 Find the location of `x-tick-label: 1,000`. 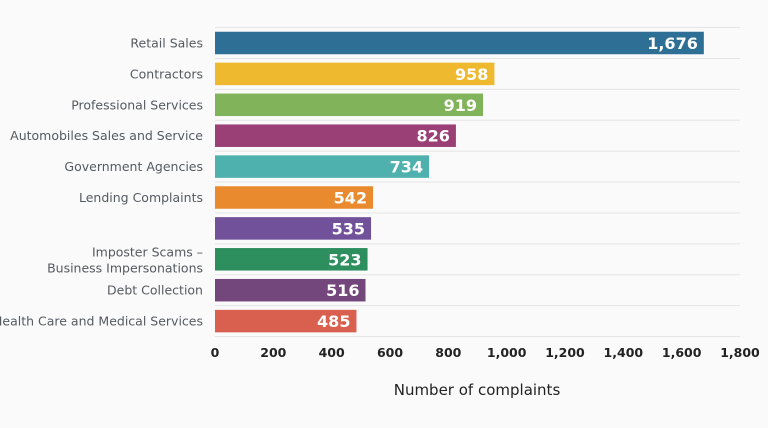

x-tick-label: 1,000 is located at coordinates (507, 352).